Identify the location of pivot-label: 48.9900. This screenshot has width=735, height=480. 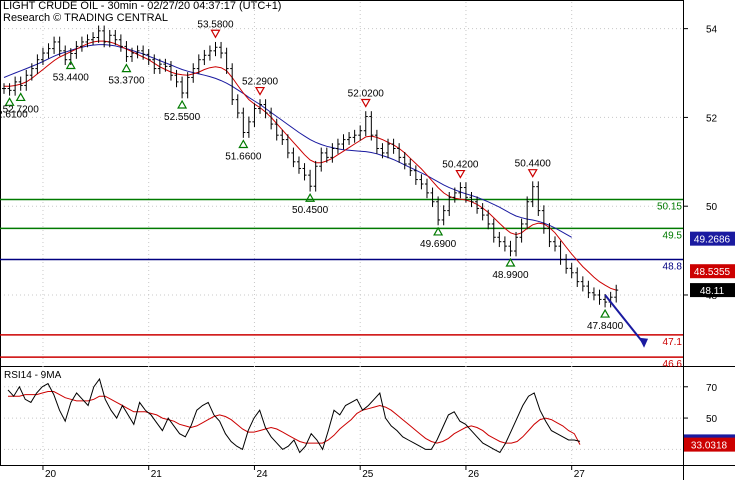
(510, 275).